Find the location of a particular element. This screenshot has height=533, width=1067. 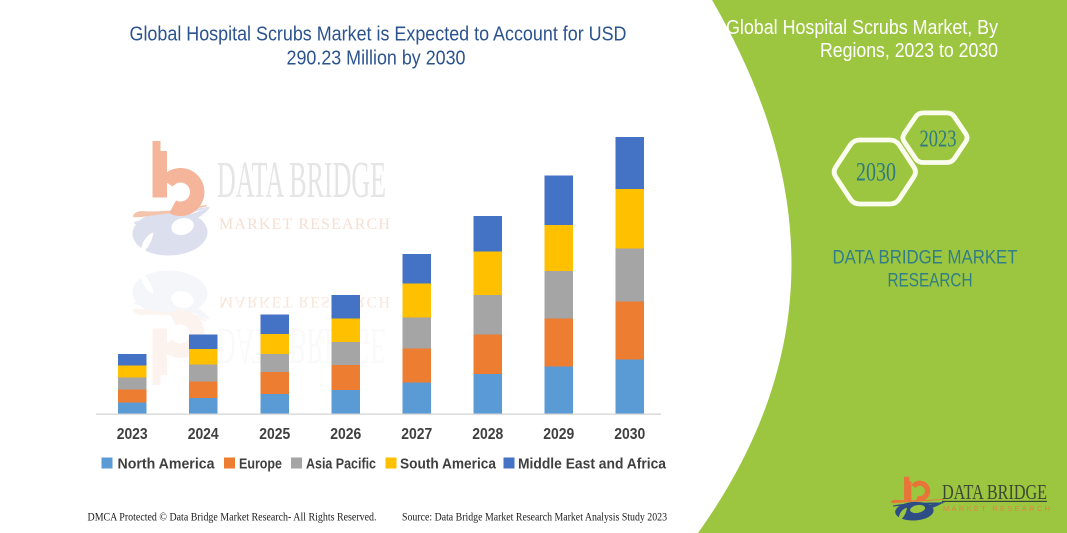

svg-text: Regions, 2023 to 2030 is located at coordinates (909, 51).